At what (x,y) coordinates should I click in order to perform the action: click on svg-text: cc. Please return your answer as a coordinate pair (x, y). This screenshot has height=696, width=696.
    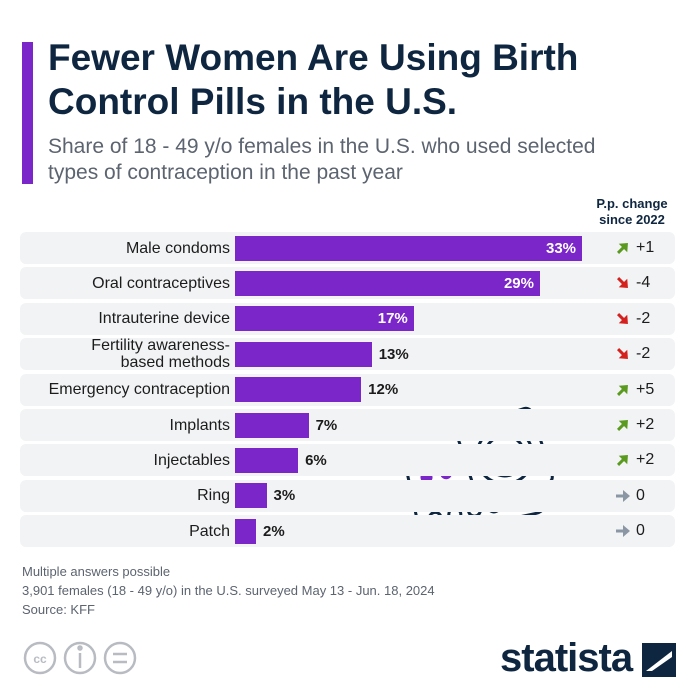
    Looking at the image, I should click on (40, 659).